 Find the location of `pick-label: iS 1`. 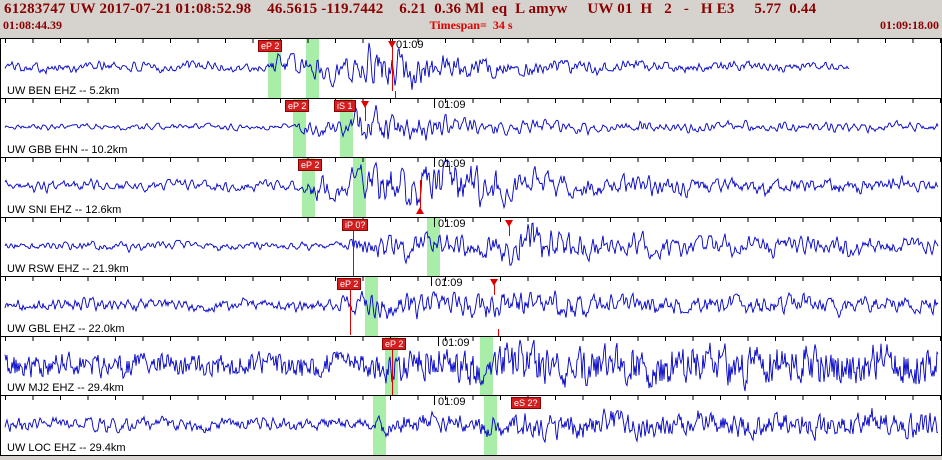

pick-label: iS 1 is located at coordinates (345, 105).